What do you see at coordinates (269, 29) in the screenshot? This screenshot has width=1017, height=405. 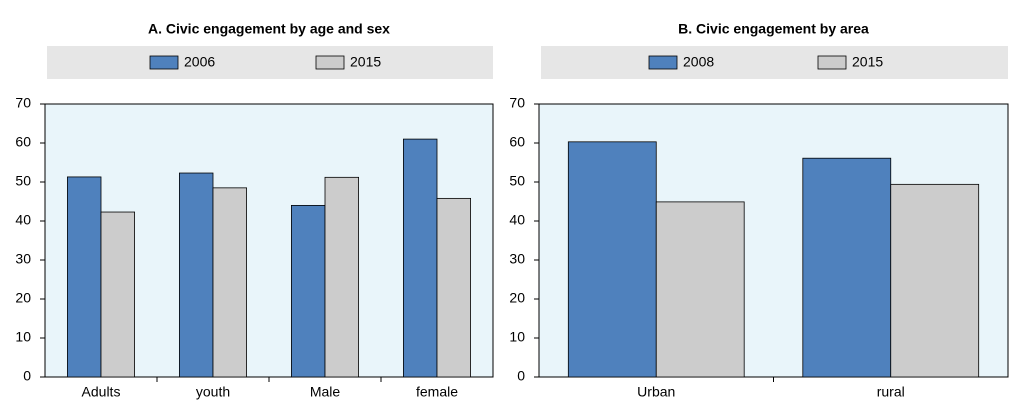 I see `chart-title: A. Civic engagement by age and sex` at bounding box center [269, 29].